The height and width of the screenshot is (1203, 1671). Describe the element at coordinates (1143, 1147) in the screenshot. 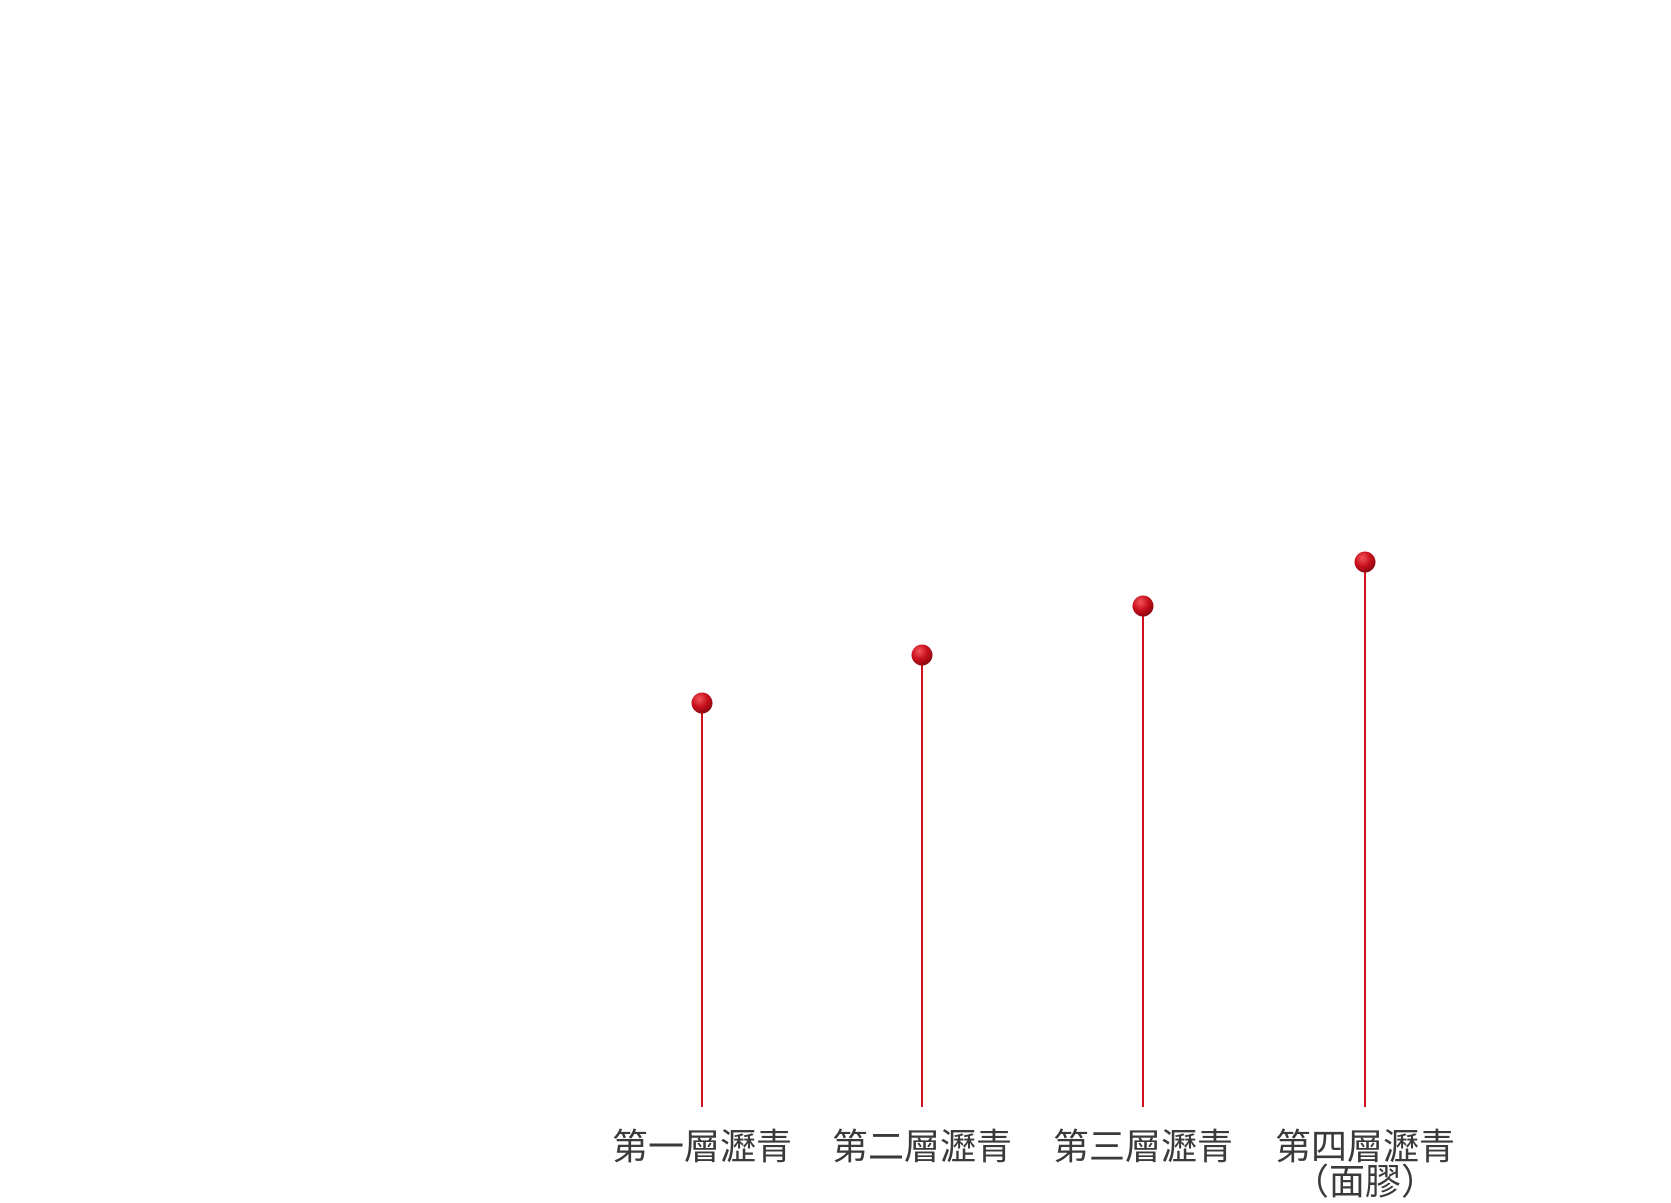

I see `layer-label: 第三層瀝青` at that location.